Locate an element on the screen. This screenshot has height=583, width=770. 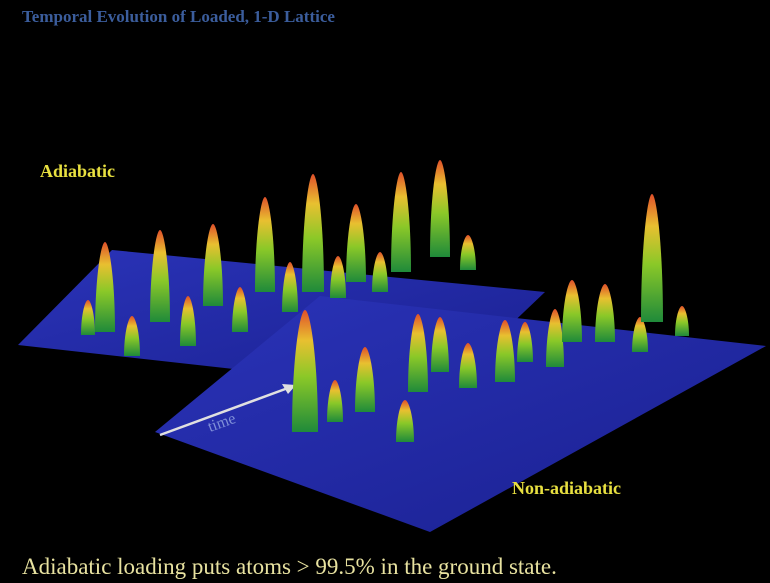
non-adiabatic-label: Non-adiabatic is located at coordinates (566, 488).